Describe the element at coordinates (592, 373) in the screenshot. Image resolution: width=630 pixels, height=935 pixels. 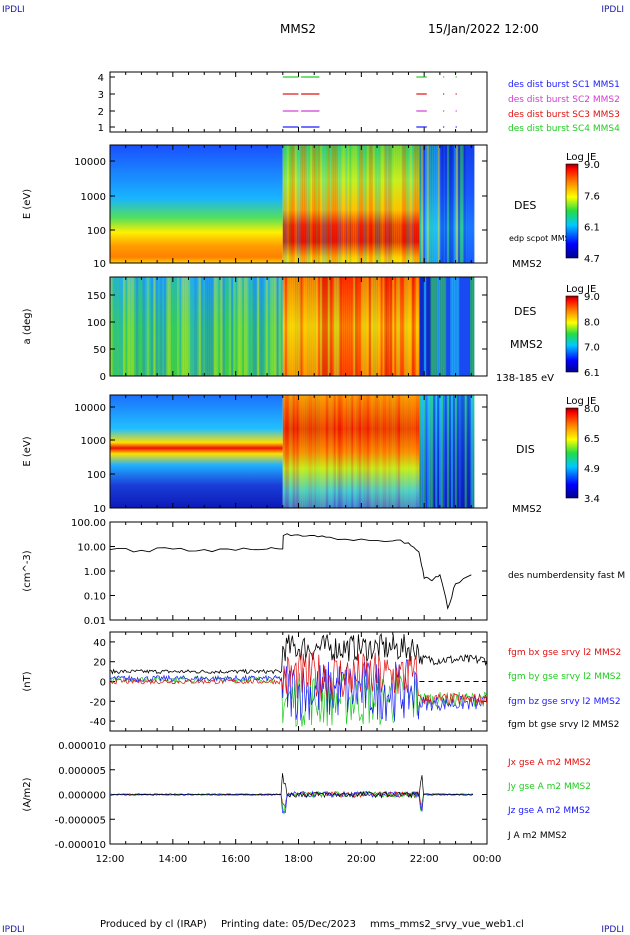
I see `des-pad-colorbar-tick-label: 6.1` at that location.